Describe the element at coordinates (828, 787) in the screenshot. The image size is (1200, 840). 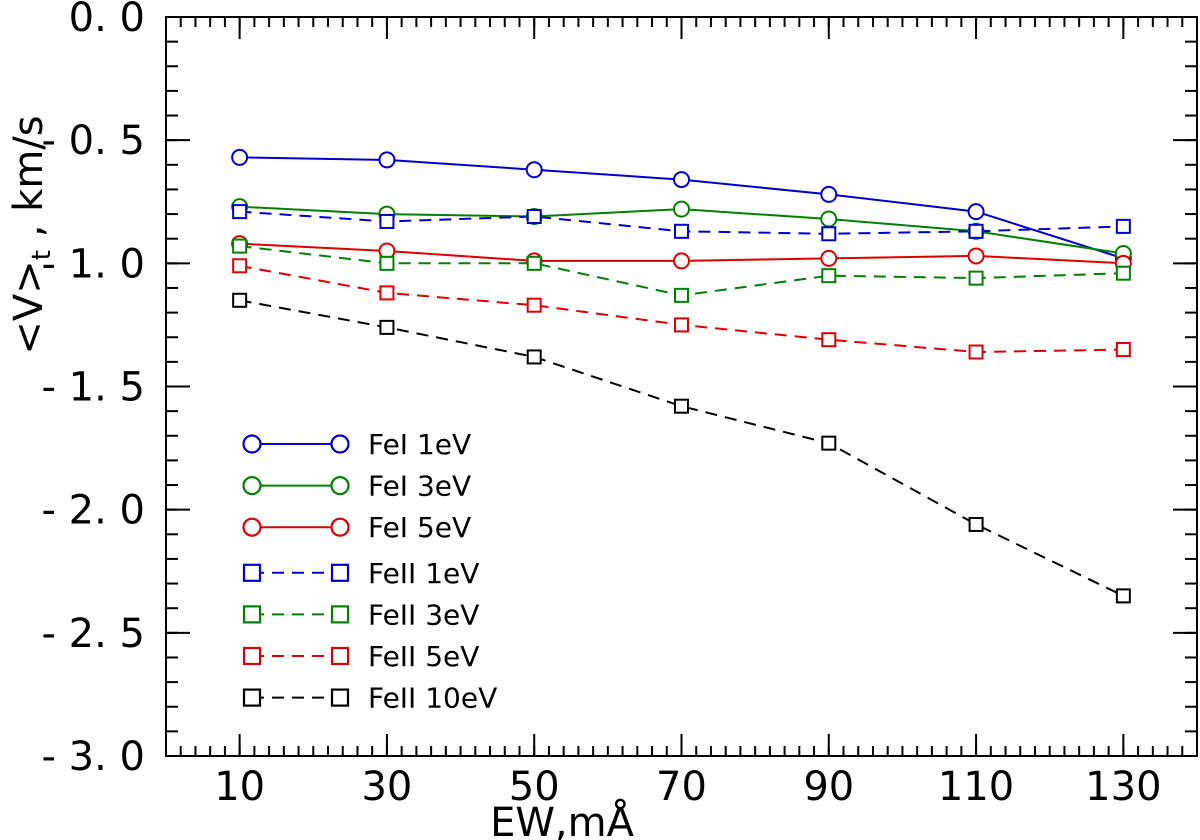
I see `x-tick-label: 90` at that location.